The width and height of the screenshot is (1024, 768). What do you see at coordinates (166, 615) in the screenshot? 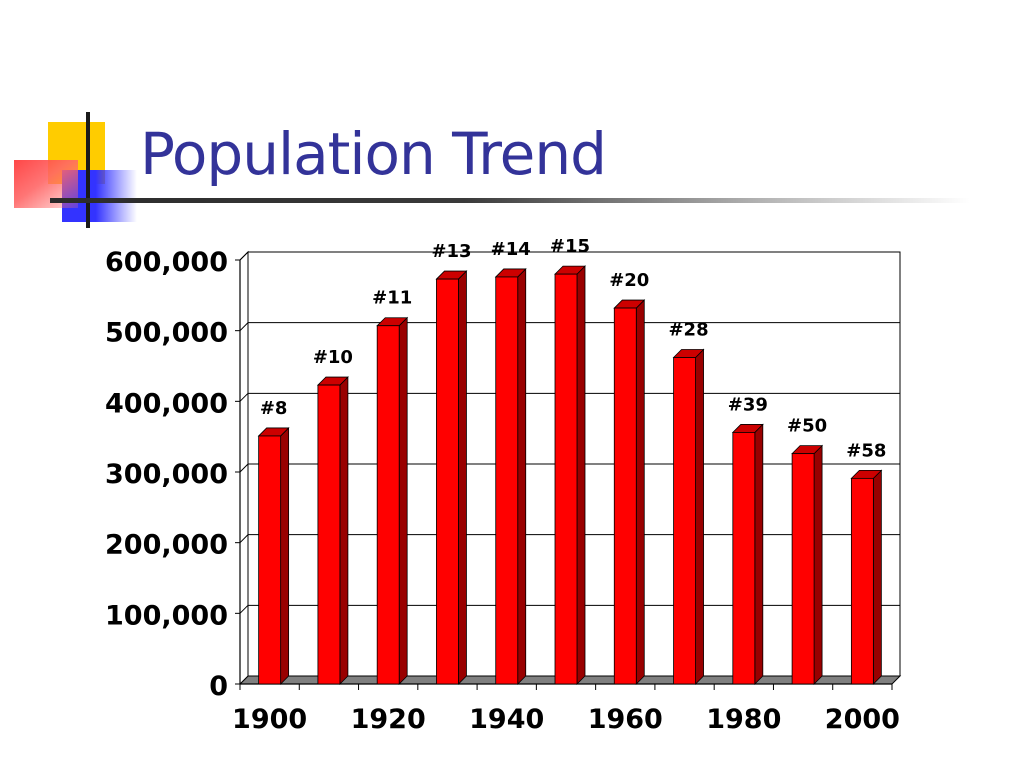
I see `y-tick-label: 100,000` at bounding box center [166, 615].